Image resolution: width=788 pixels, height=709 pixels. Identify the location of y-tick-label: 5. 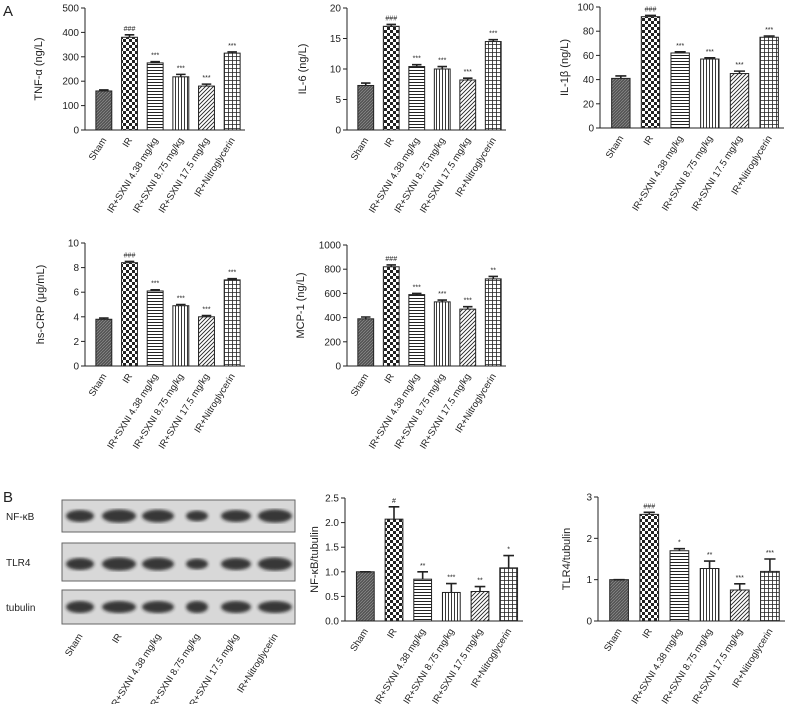
(338, 100).